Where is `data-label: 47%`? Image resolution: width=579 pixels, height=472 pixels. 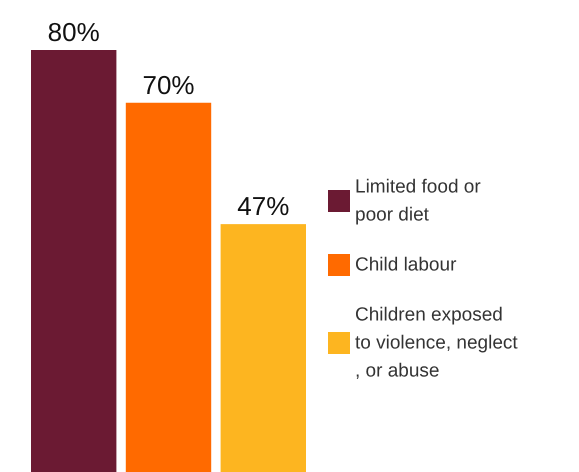
data-label: 47% is located at coordinates (263, 206).